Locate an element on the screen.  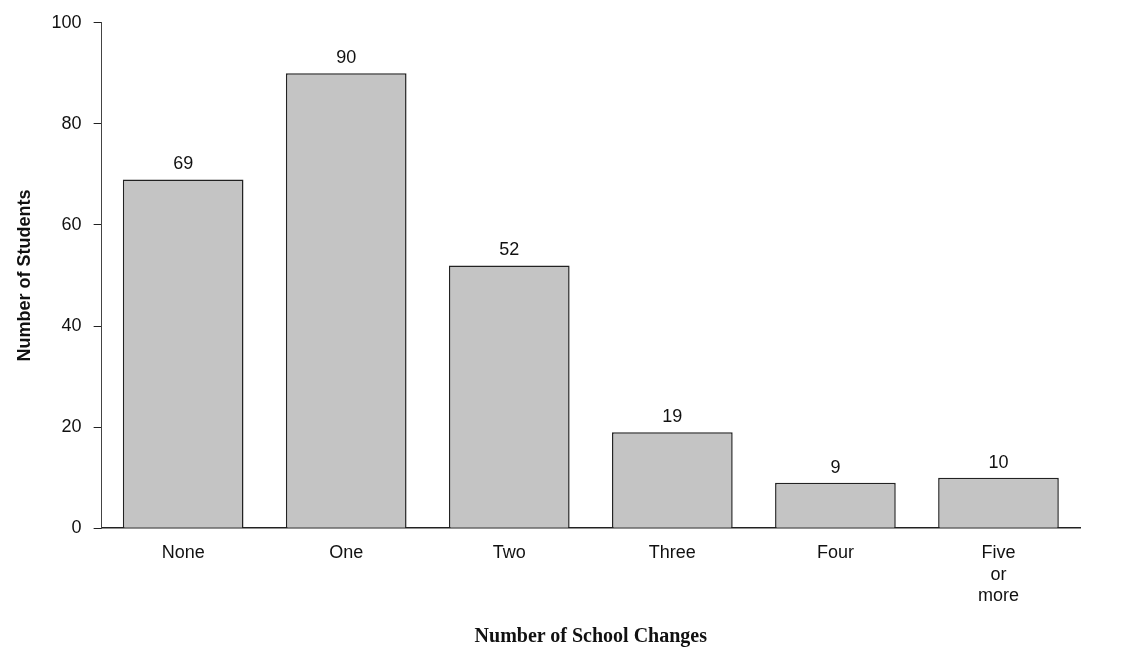
x-tick-label: Three is located at coordinates (672, 551).